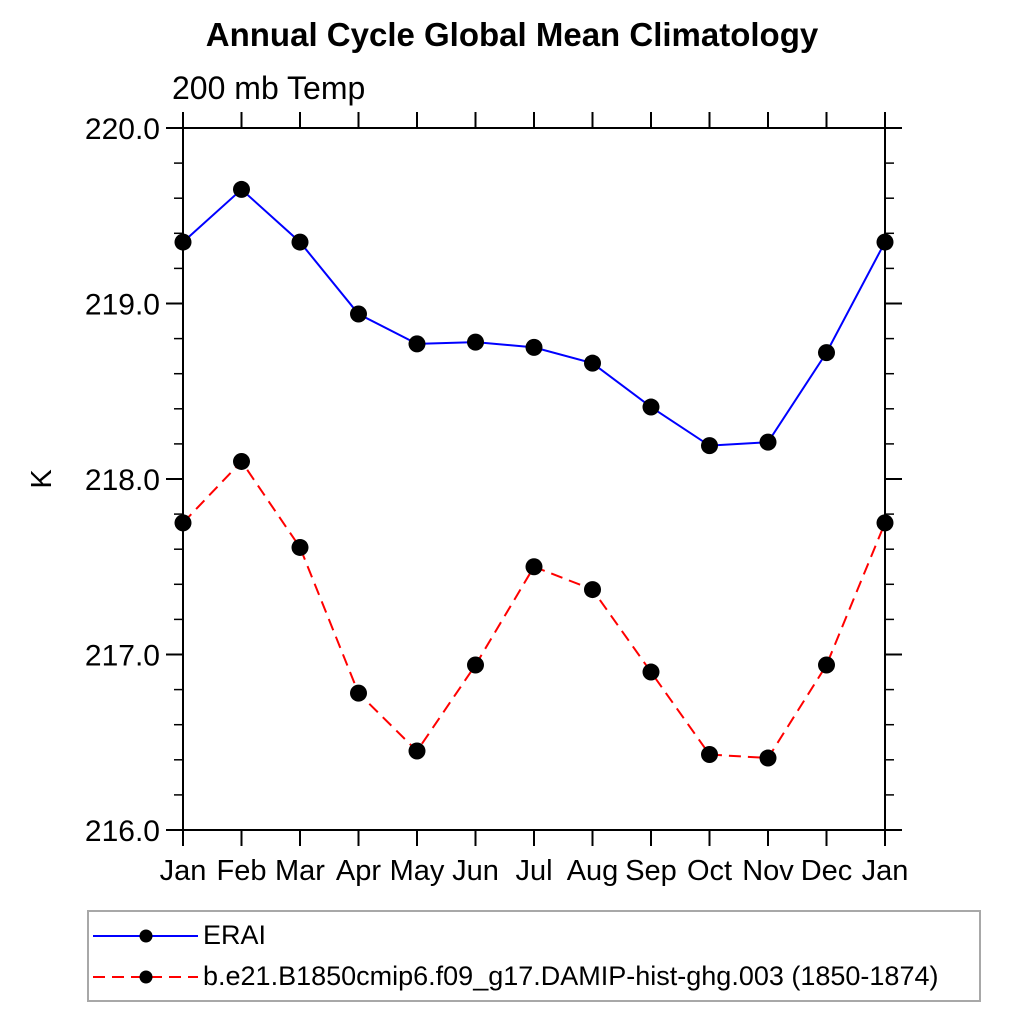  I want to click on legend-marker-model, so click(146, 976).